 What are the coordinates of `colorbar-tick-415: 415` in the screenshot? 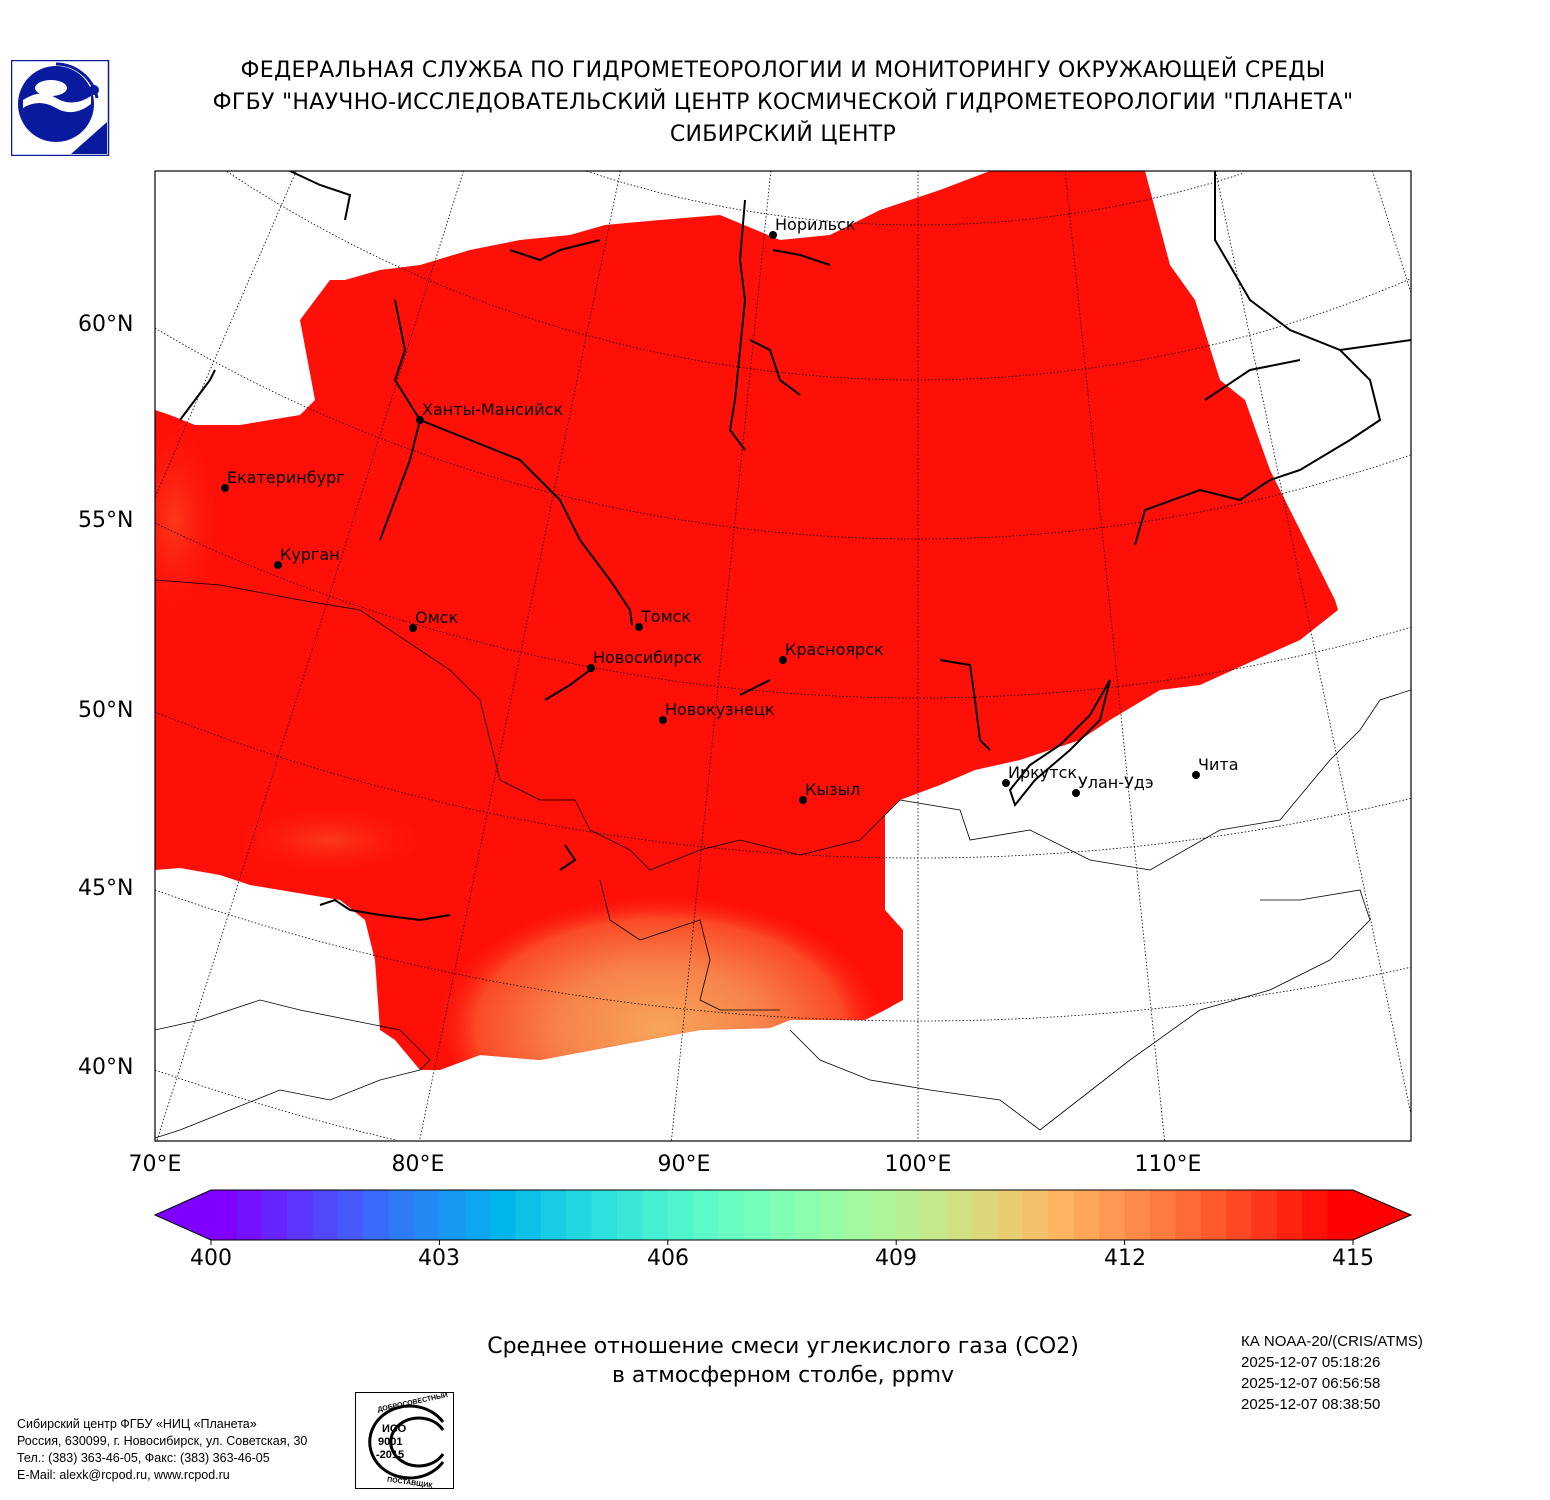 It's located at (1353, 1258).